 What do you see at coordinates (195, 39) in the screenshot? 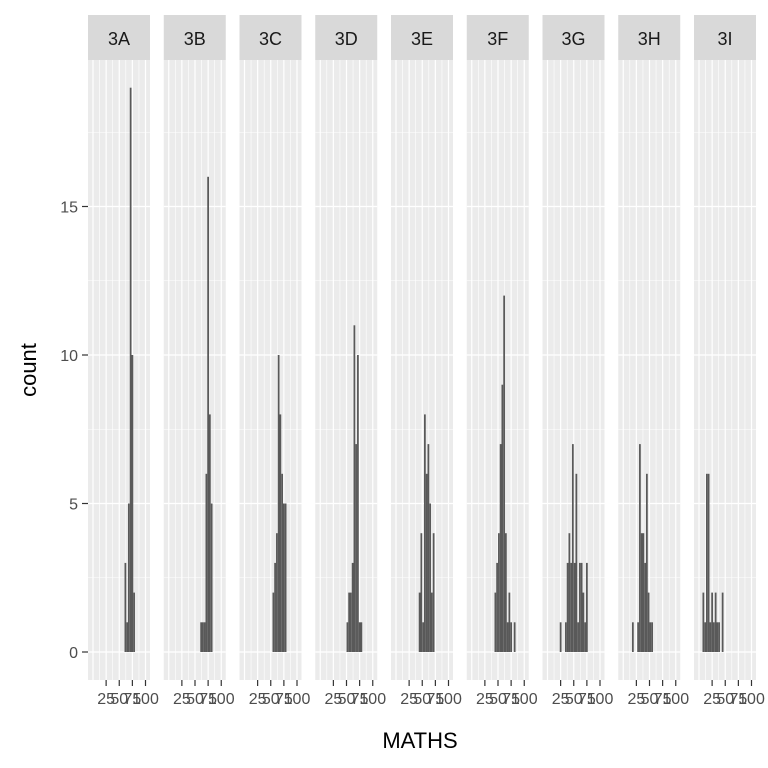
I see `facet-strip-label: 3B` at bounding box center [195, 39].